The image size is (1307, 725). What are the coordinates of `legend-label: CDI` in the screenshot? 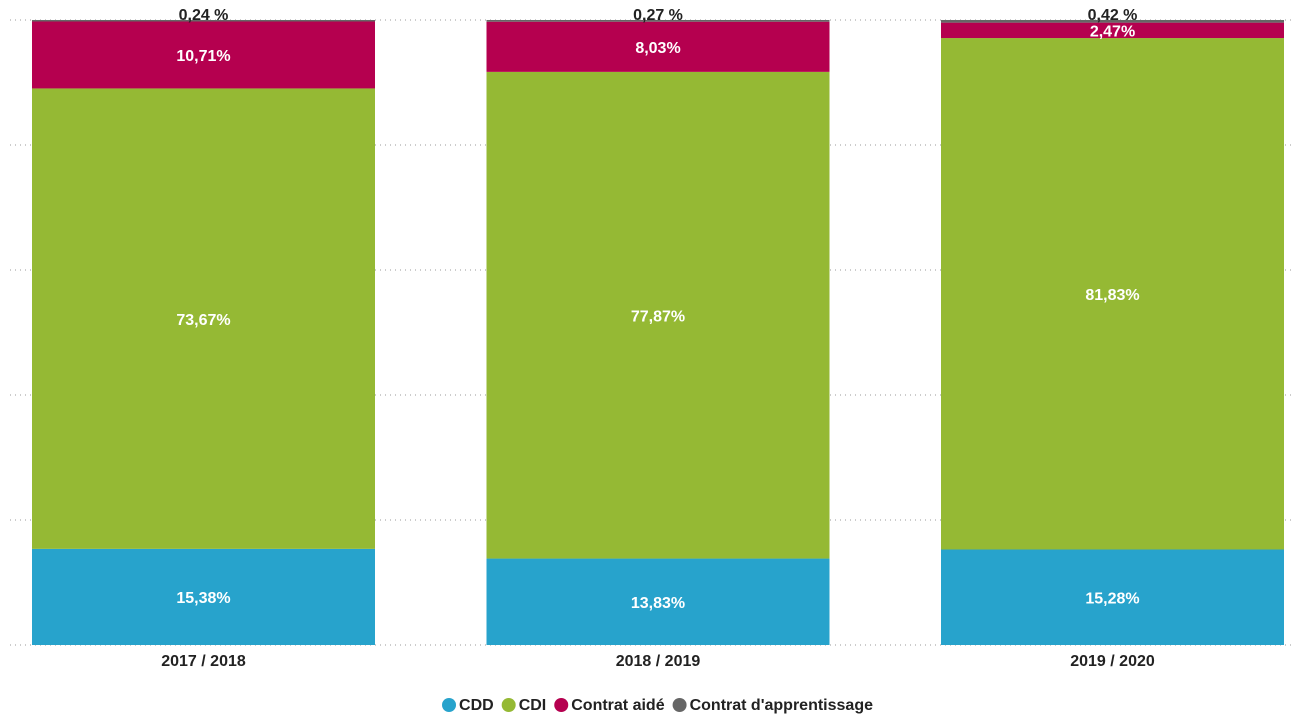 It's located at (533, 705).